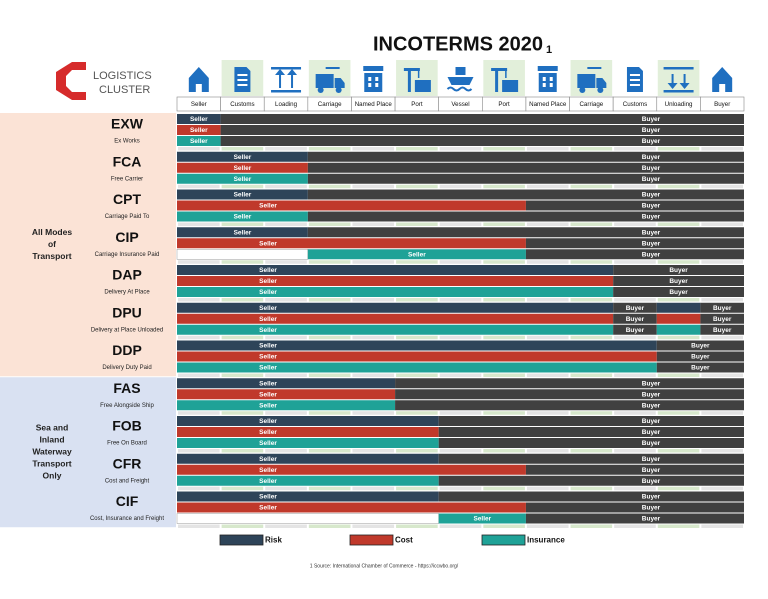 Image resolution: width=768 pixels, height=599 pixels. What do you see at coordinates (127, 255) in the screenshot?
I see `term-name: Carriage Insurance Paid` at bounding box center [127, 255].